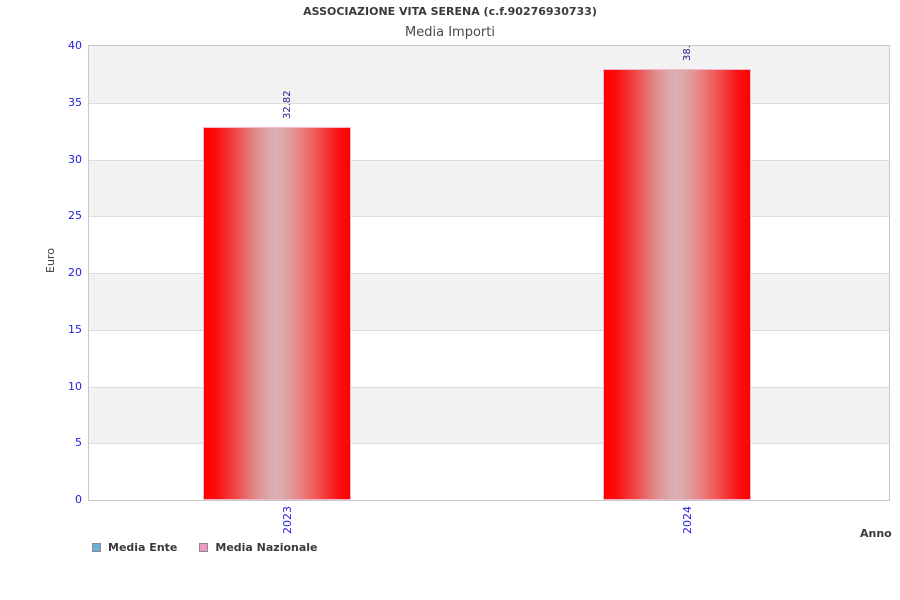 This screenshot has height=600, width=900. What do you see at coordinates (687, 53) in the screenshot?
I see `bar-value-label-2024: 38.00` at bounding box center [687, 53].